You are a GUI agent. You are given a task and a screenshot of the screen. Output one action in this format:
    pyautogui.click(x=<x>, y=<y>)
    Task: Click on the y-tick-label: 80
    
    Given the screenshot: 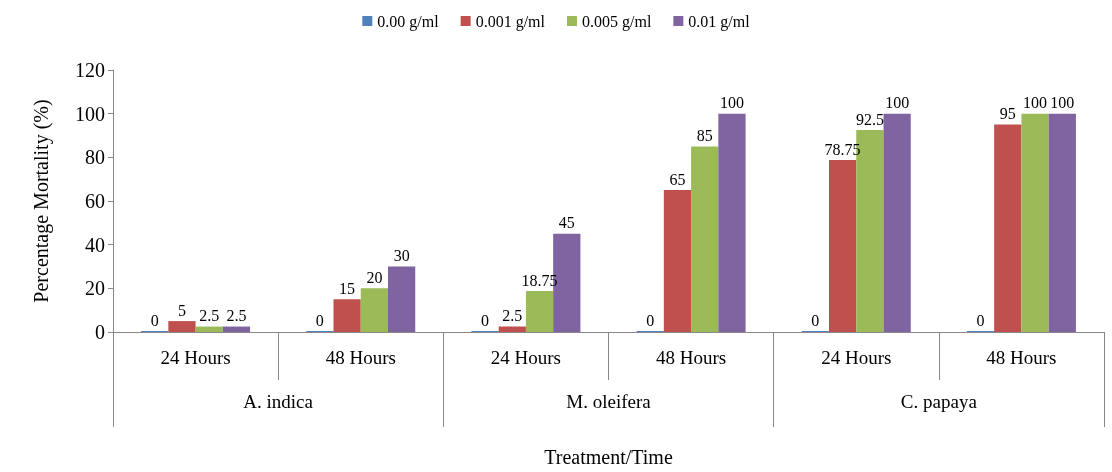 What is the action you would take?
    pyautogui.click(x=95, y=157)
    